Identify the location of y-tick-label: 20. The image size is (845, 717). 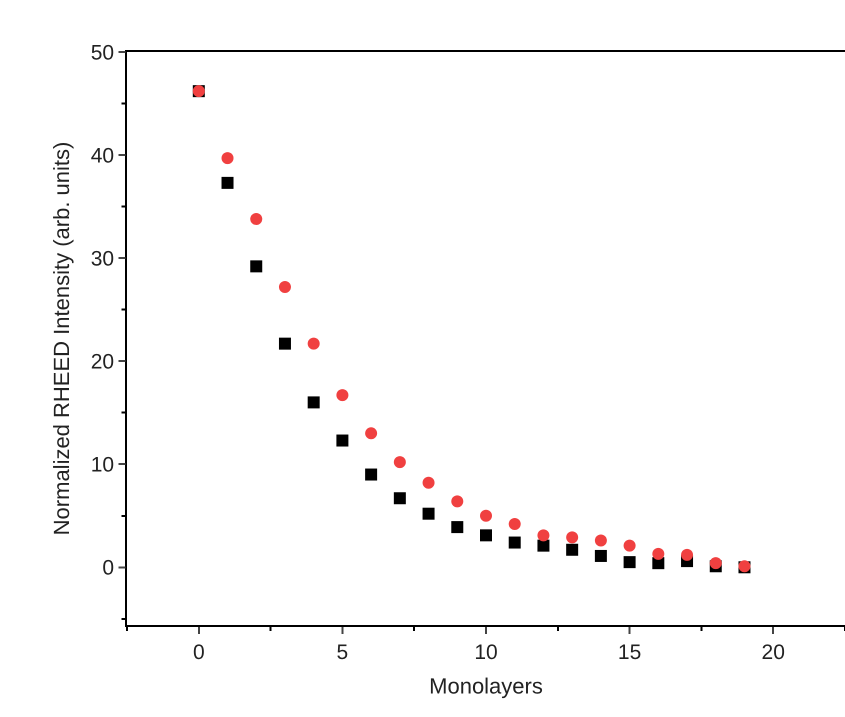
(102, 362).